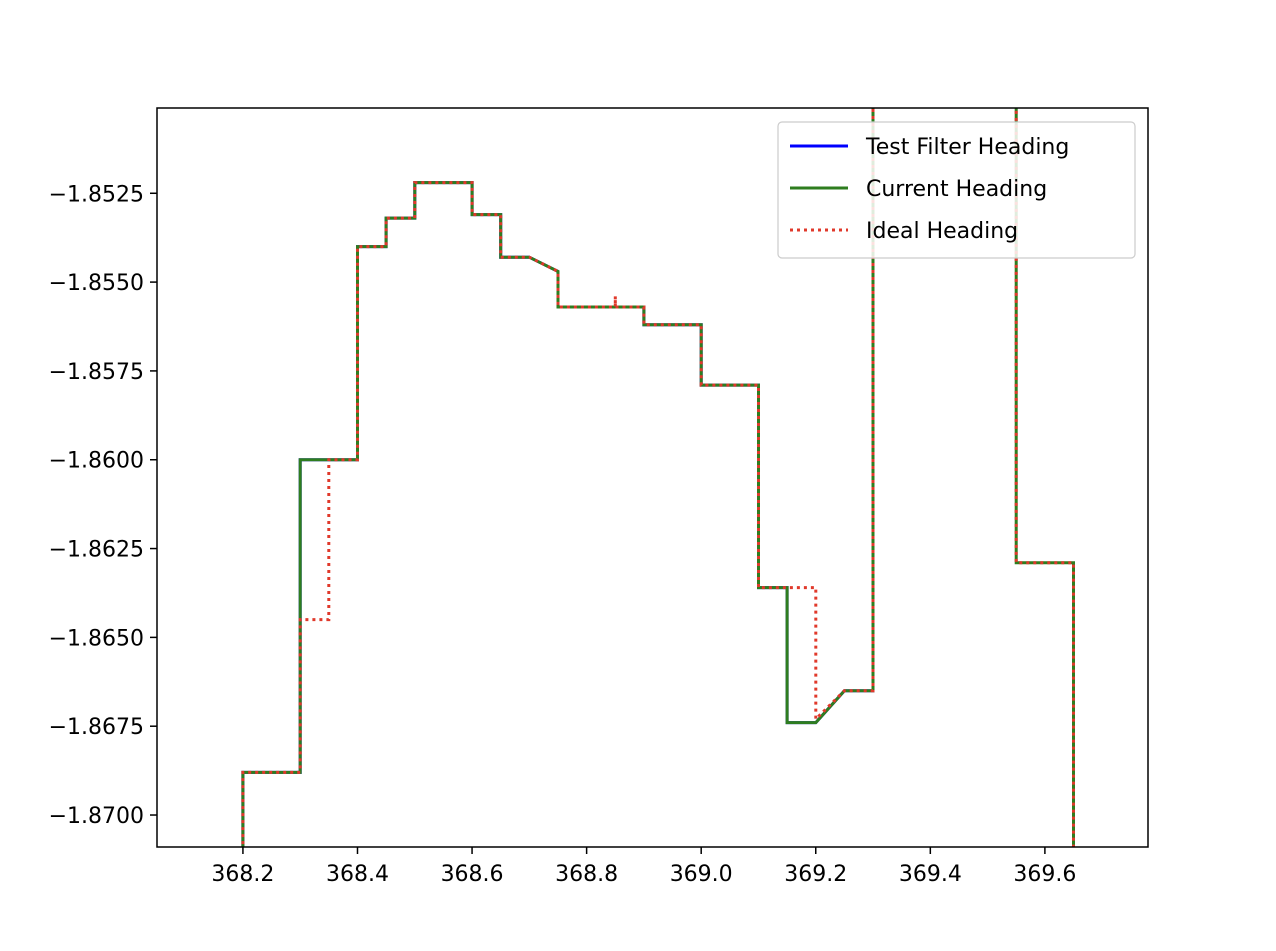 The width and height of the screenshot is (1276, 951). What do you see at coordinates (930, 874) in the screenshot?
I see `x-tick-label: 369.4` at bounding box center [930, 874].